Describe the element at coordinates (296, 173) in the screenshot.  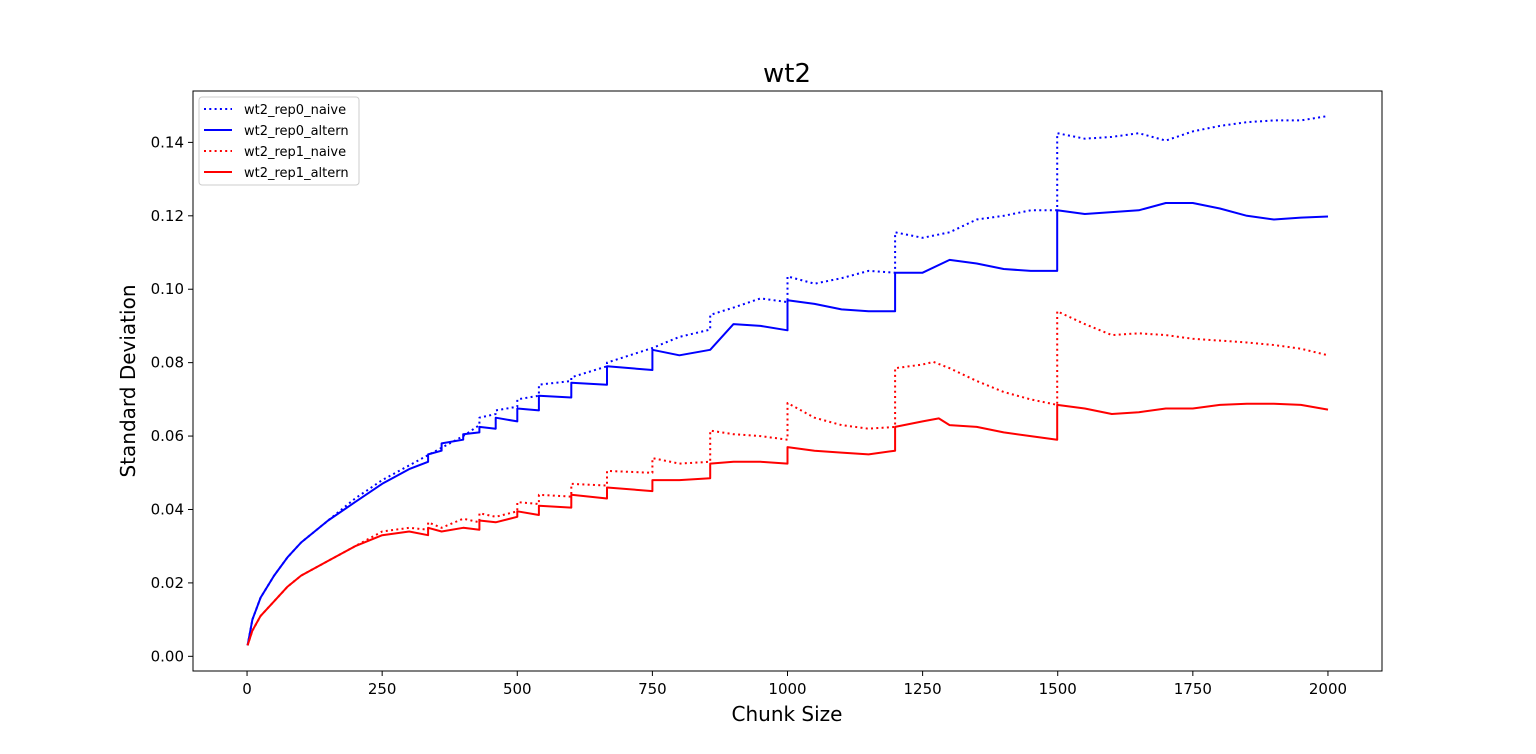
I see `legend-label: wt2_rep1_altern` at that location.